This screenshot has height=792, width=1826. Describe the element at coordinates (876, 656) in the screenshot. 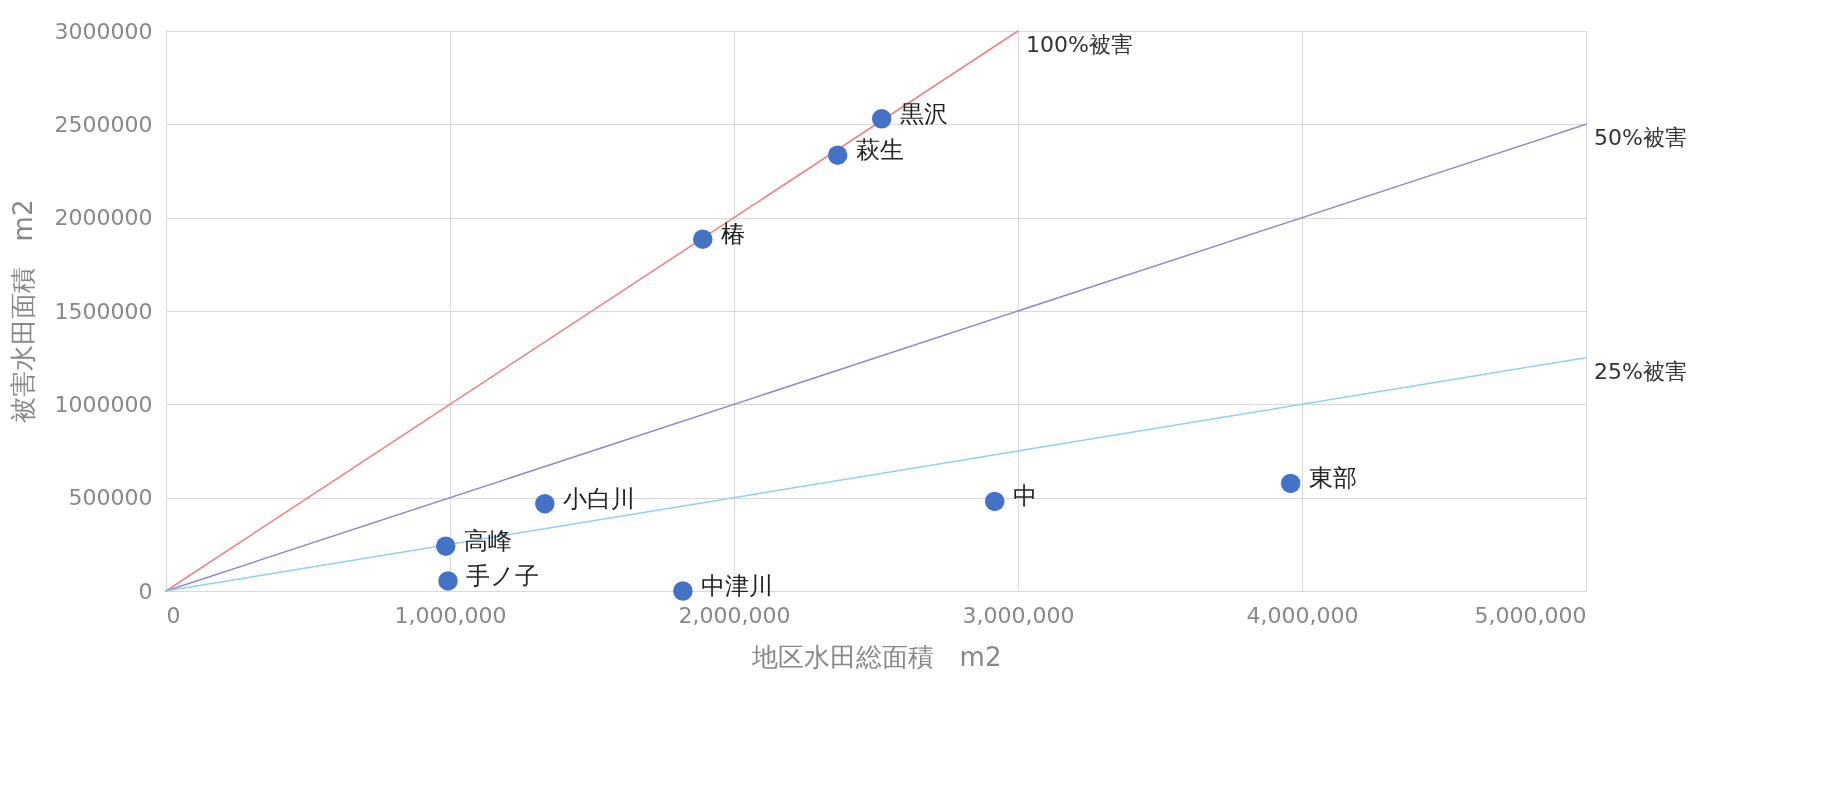

I see `x-axis-title: 地区水田総面積 m2` at that location.